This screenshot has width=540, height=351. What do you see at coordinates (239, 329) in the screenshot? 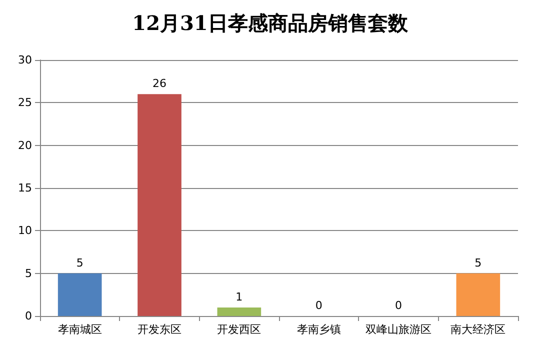
I see `x-tick-label: 开发西区` at bounding box center [239, 329].